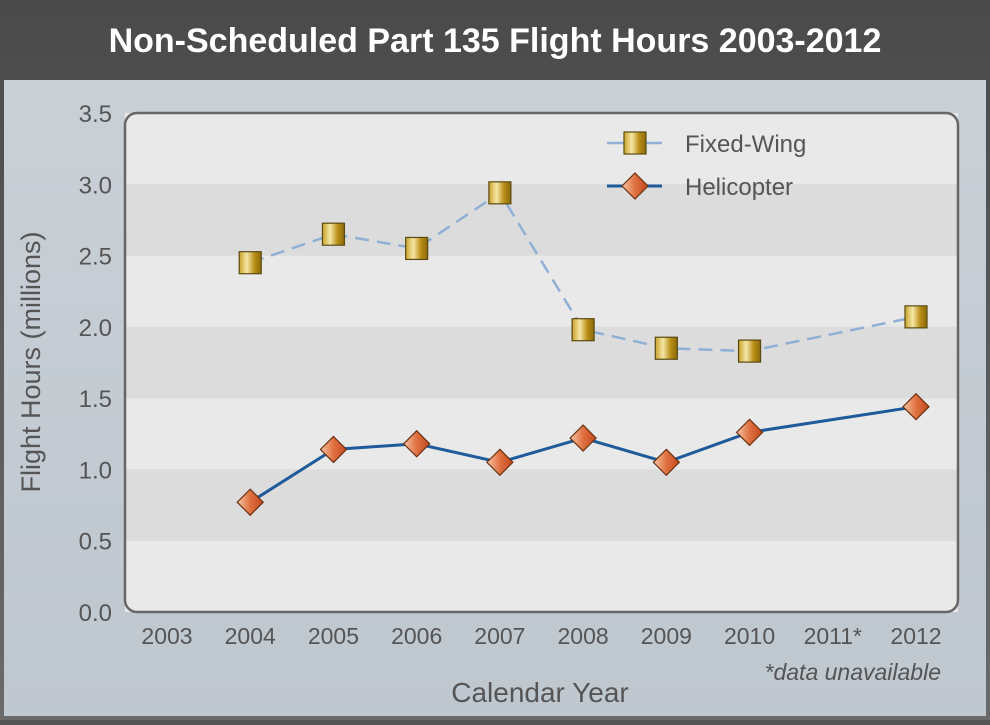 This screenshot has height=725, width=990. Describe the element at coordinates (31, 361) in the screenshot. I see `y-axis-label: Flight Hours (millions)` at that location.